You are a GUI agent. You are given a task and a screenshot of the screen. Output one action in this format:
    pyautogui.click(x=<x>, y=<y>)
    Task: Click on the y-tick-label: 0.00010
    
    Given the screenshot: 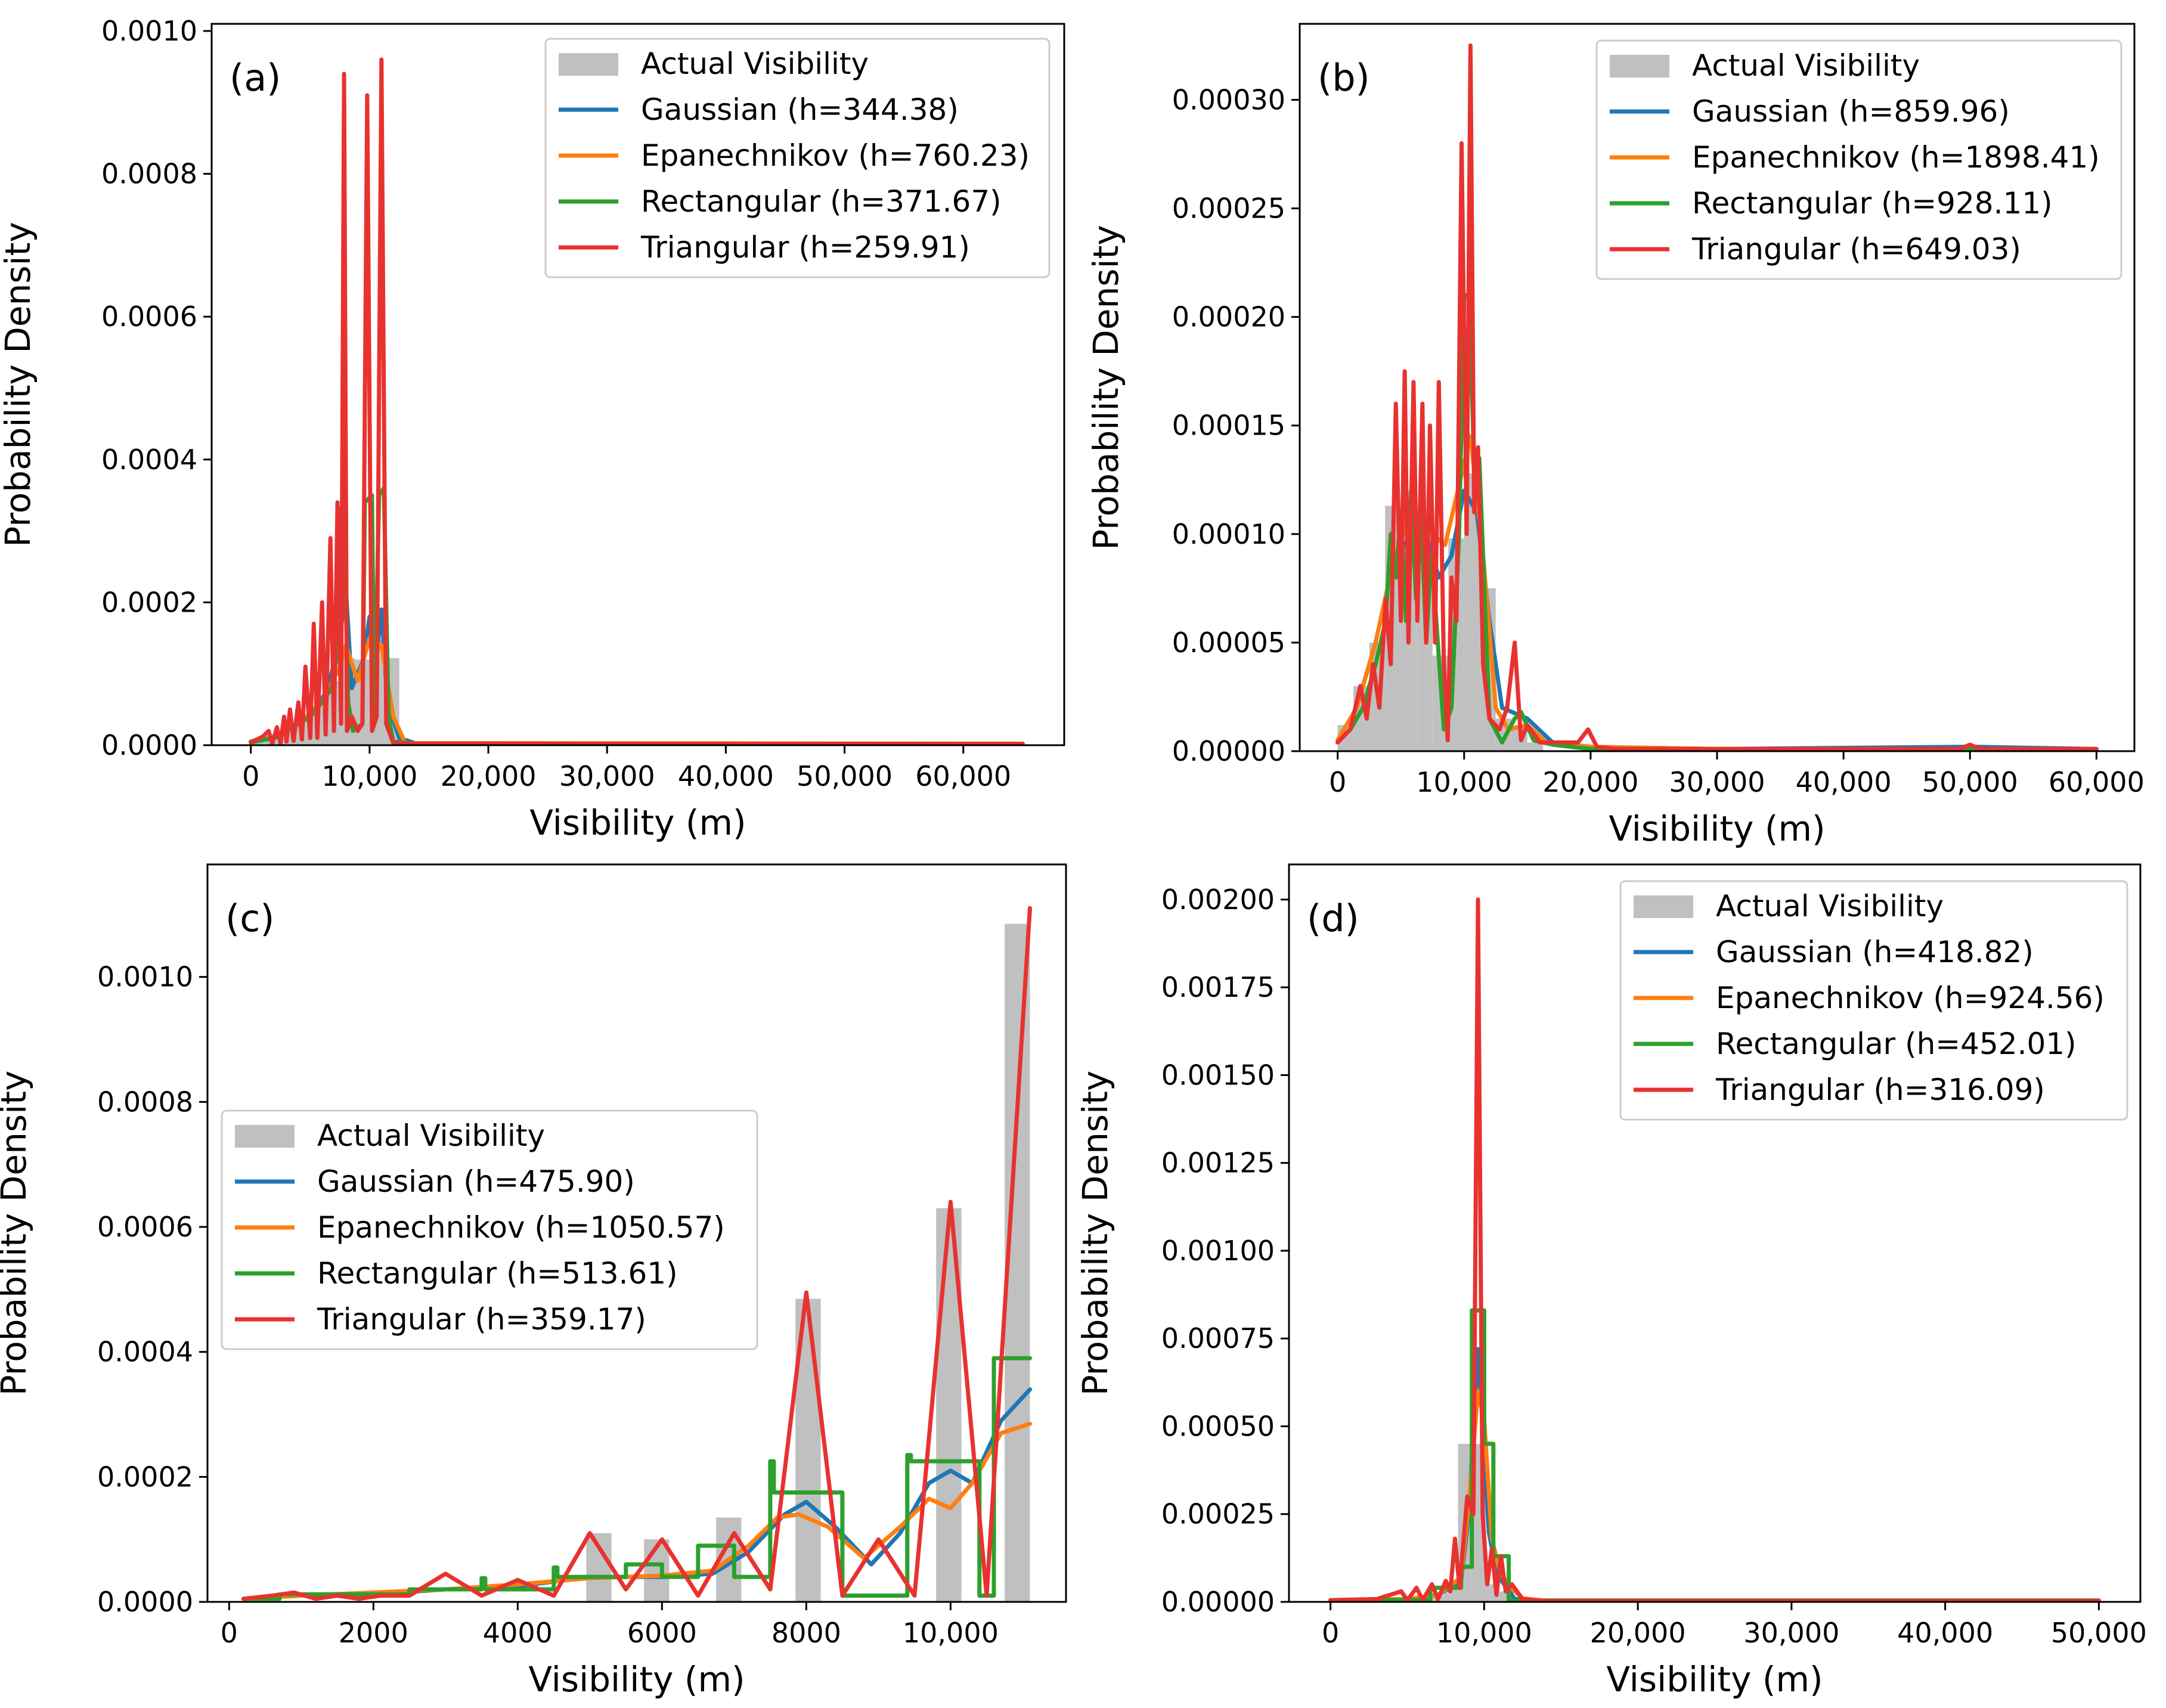 What is the action you would take?
    pyautogui.click(x=1228, y=534)
    